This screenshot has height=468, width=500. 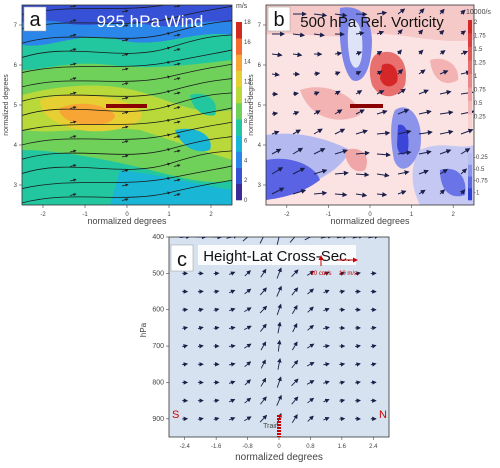 What do you see at coordinates (412, 215) in the screenshot?
I see `panel-b-xtick-label: 1` at bounding box center [412, 215].